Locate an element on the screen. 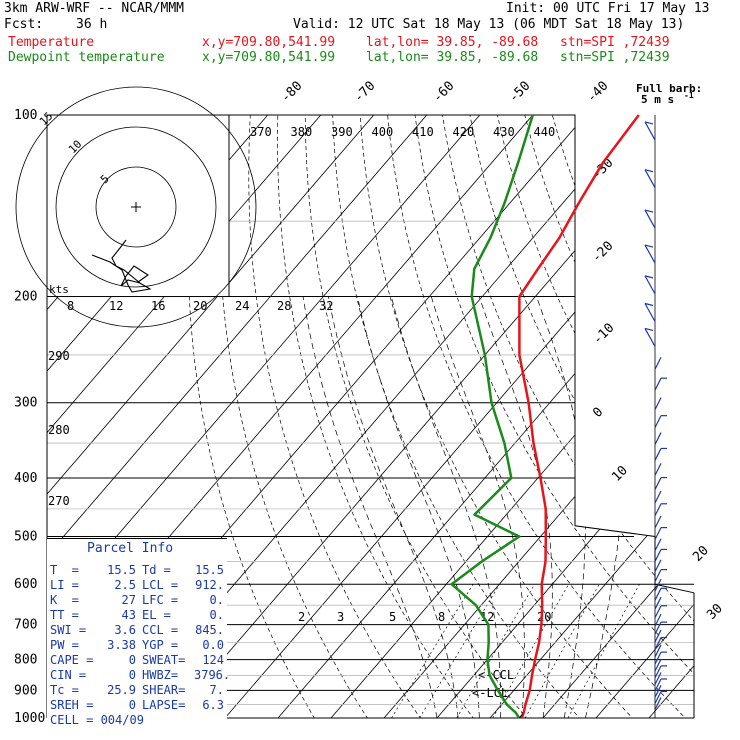 Image resolution: width=740 pixels, height=740 pixels. parcel-info-row: CIN = 0 HWBZ= 3796. is located at coordinates (140, 675).